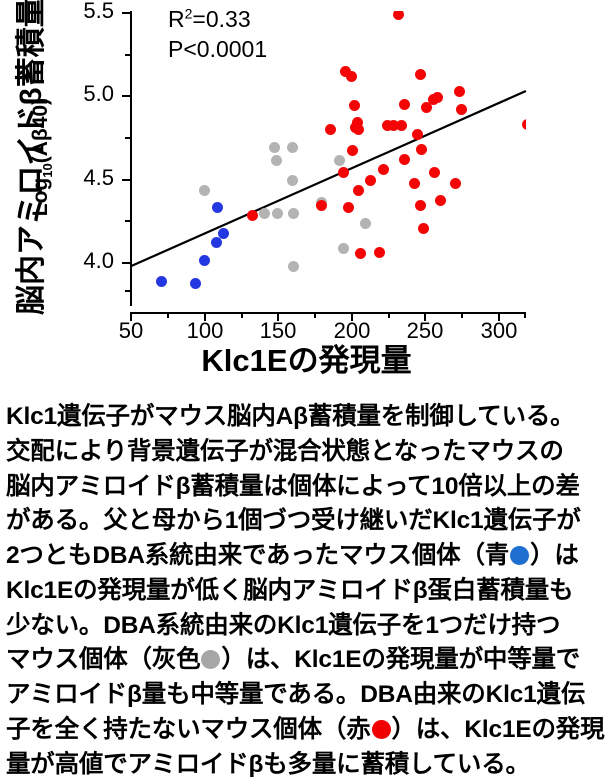 This screenshot has height=783, width=613. I want to click on caption-line: 量が高値でアミロイドβも多量に蓄積している。, so click(268, 764).